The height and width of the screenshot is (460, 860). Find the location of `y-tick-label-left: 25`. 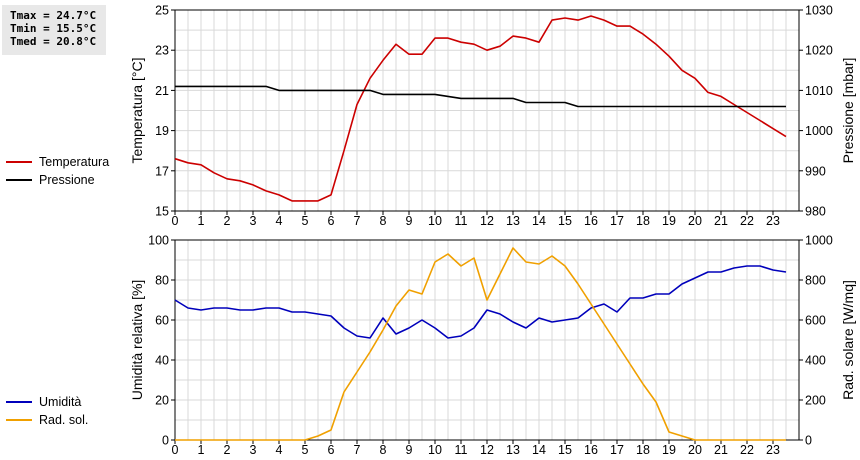

y-tick-label-left: 25 is located at coordinates (162, 11).